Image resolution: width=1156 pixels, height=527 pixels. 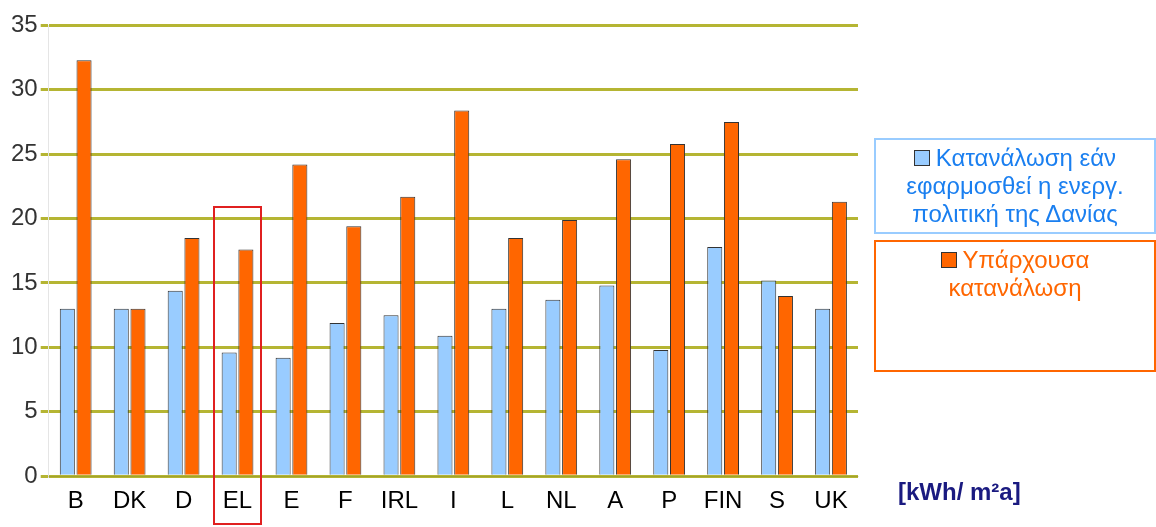 What do you see at coordinates (399, 500) in the screenshot?
I see `x-tick-label: IRL` at bounding box center [399, 500].